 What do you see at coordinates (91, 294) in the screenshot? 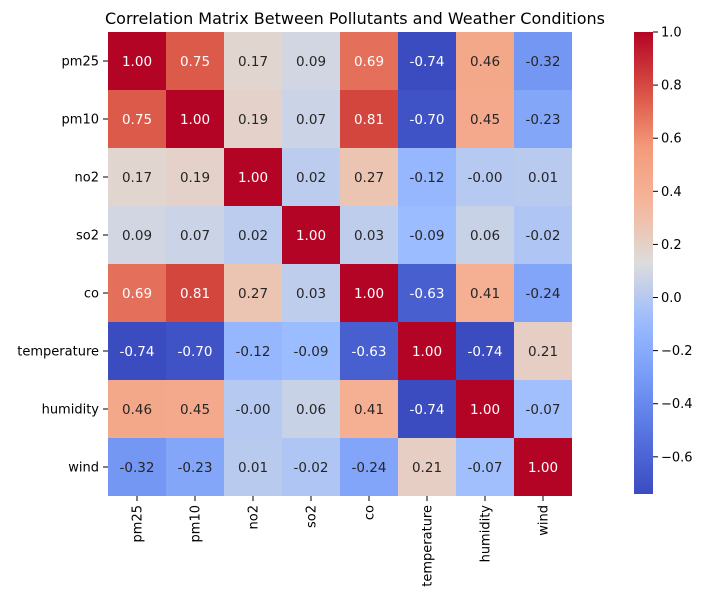
I see `y-tick-label: co` at bounding box center [91, 294].